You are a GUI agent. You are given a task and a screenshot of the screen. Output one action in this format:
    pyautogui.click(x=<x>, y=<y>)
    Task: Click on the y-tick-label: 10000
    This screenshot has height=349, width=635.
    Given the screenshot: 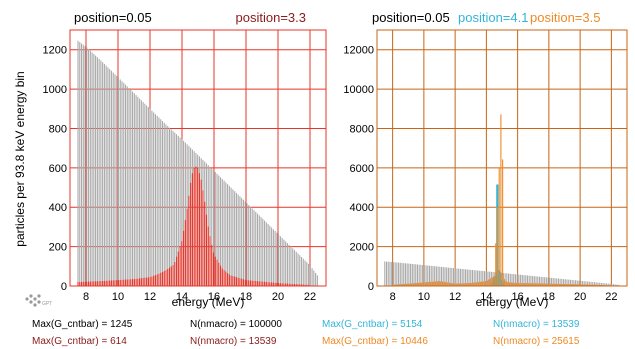 What is the action you would take?
    pyautogui.click(x=358, y=90)
    